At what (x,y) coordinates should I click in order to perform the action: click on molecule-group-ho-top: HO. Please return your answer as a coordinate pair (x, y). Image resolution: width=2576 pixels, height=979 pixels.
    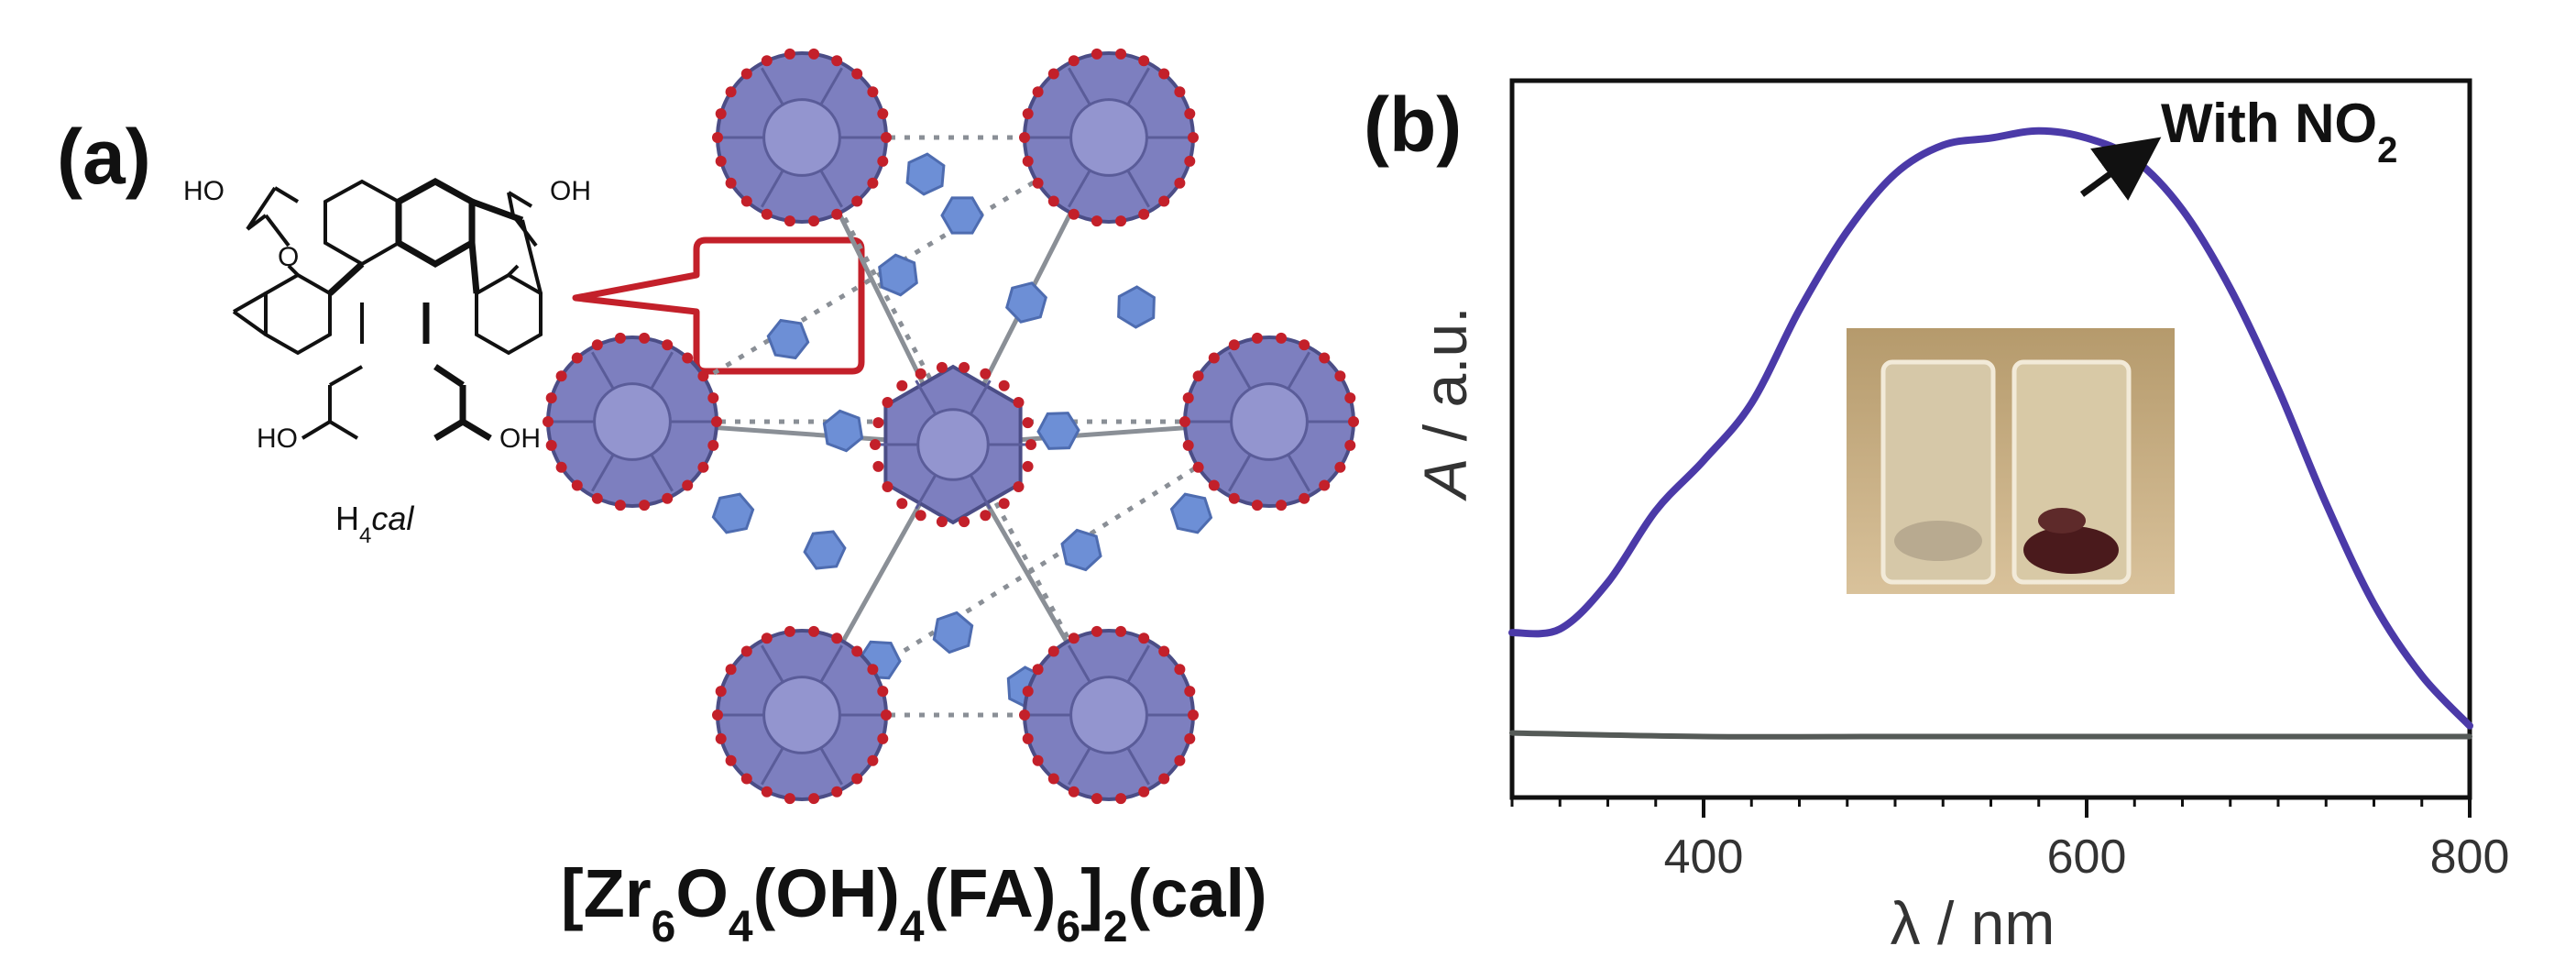
    Looking at the image, I should click on (204, 191).